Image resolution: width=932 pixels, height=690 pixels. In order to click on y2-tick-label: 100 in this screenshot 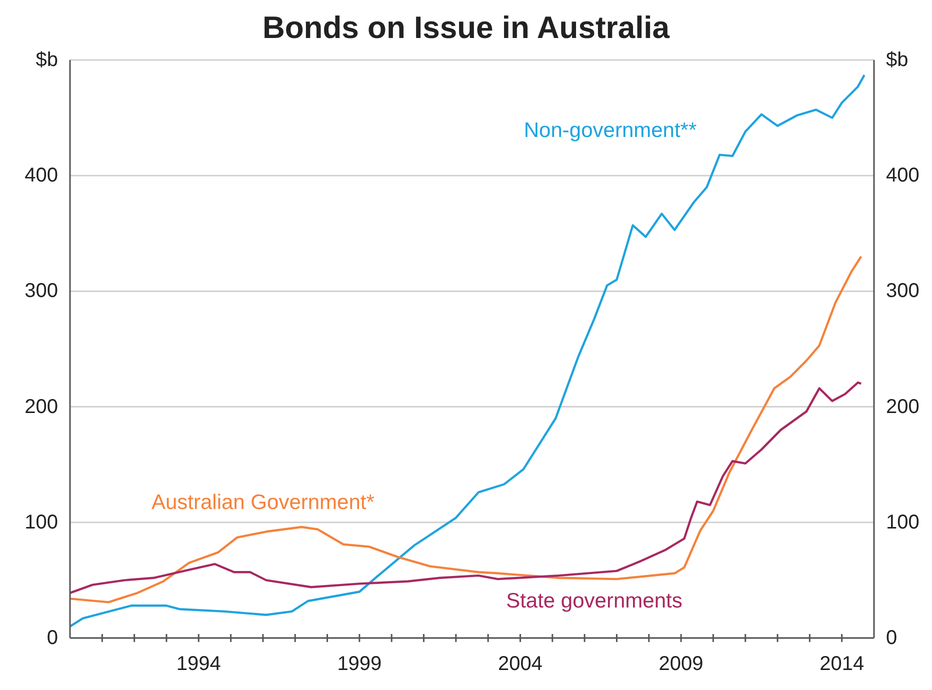, I will do `click(903, 522)`.